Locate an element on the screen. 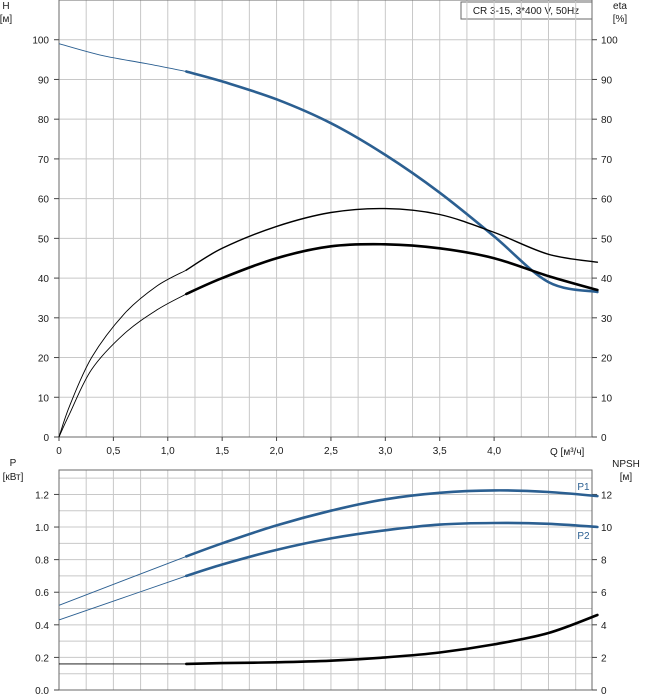  model-label: CR 3-15, 3*400 V, 50Hz is located at coordinates (526, 11).